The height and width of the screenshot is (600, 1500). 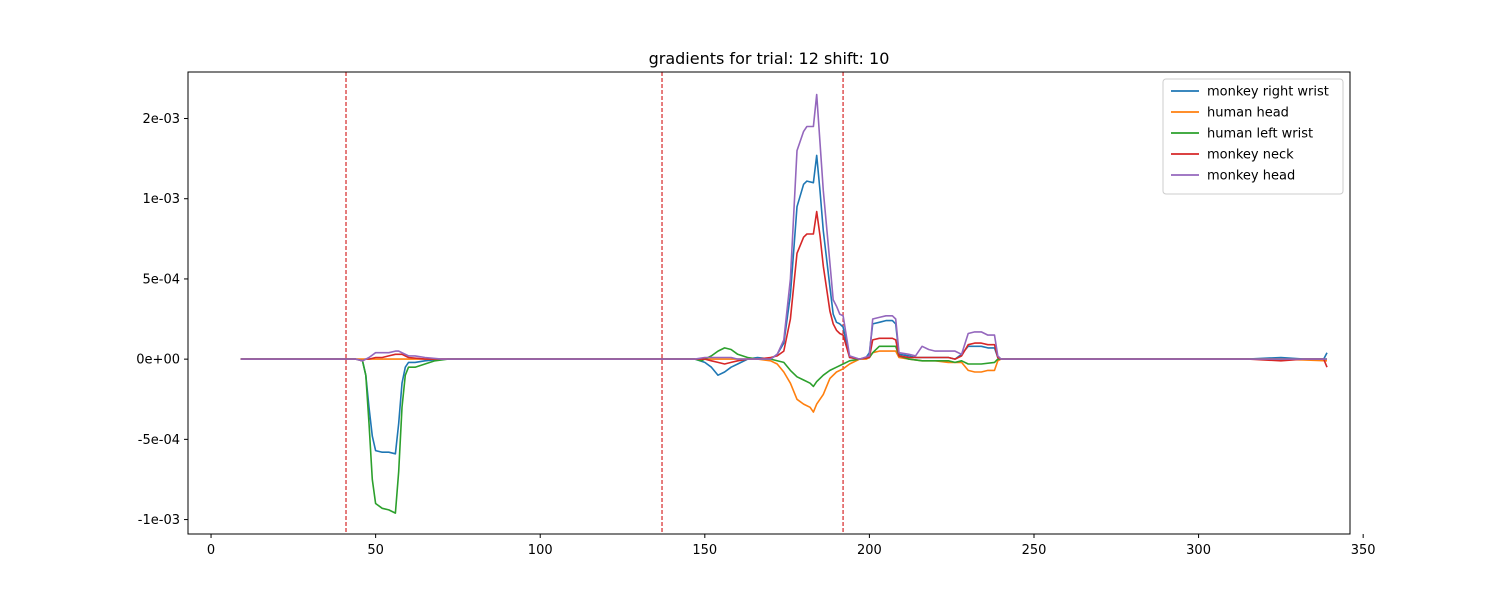 What do you see at coordinates (1198, 550) in the screenshot?
I see `x-tick-label: 300` at bounding box center [1198, 550].